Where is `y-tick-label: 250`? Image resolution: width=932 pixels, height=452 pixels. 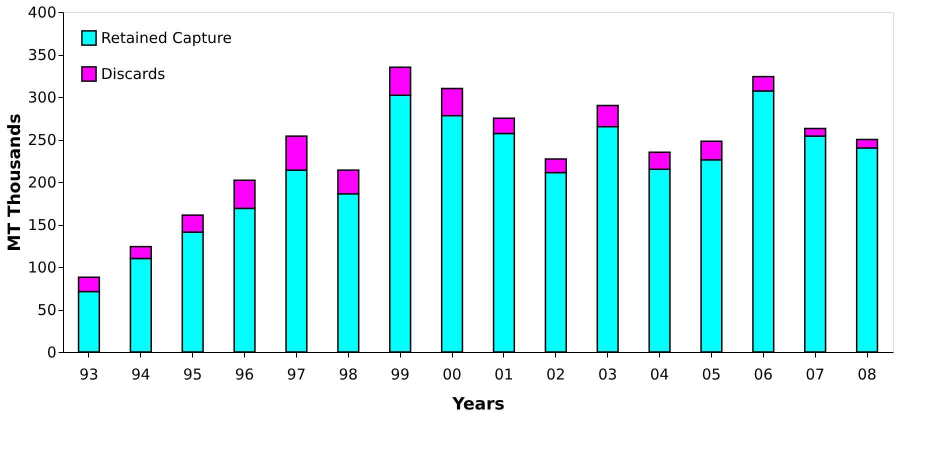 y-tick-label: 250 is located at coordinates (42, 140).